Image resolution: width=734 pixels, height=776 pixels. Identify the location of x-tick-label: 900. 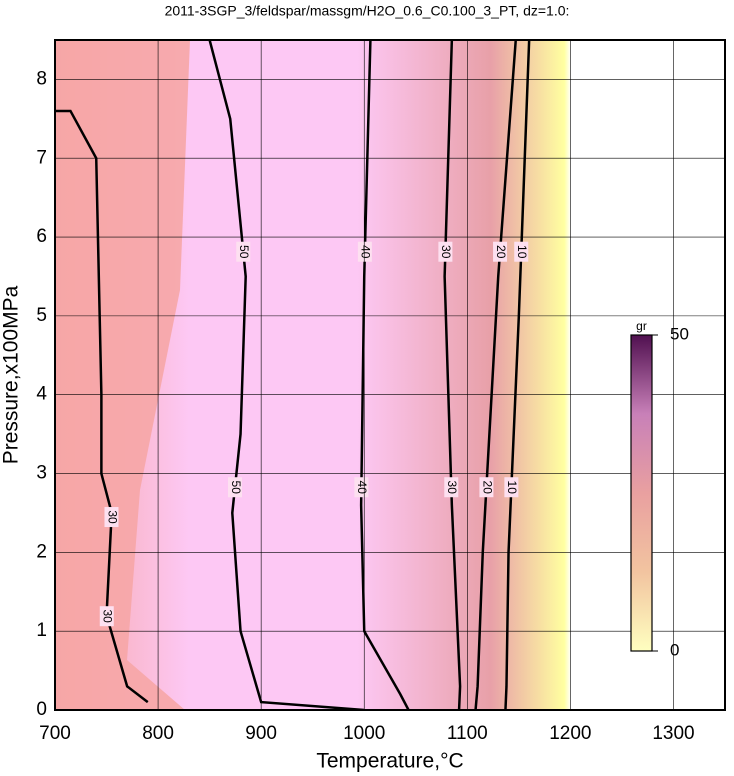
(261, 733).